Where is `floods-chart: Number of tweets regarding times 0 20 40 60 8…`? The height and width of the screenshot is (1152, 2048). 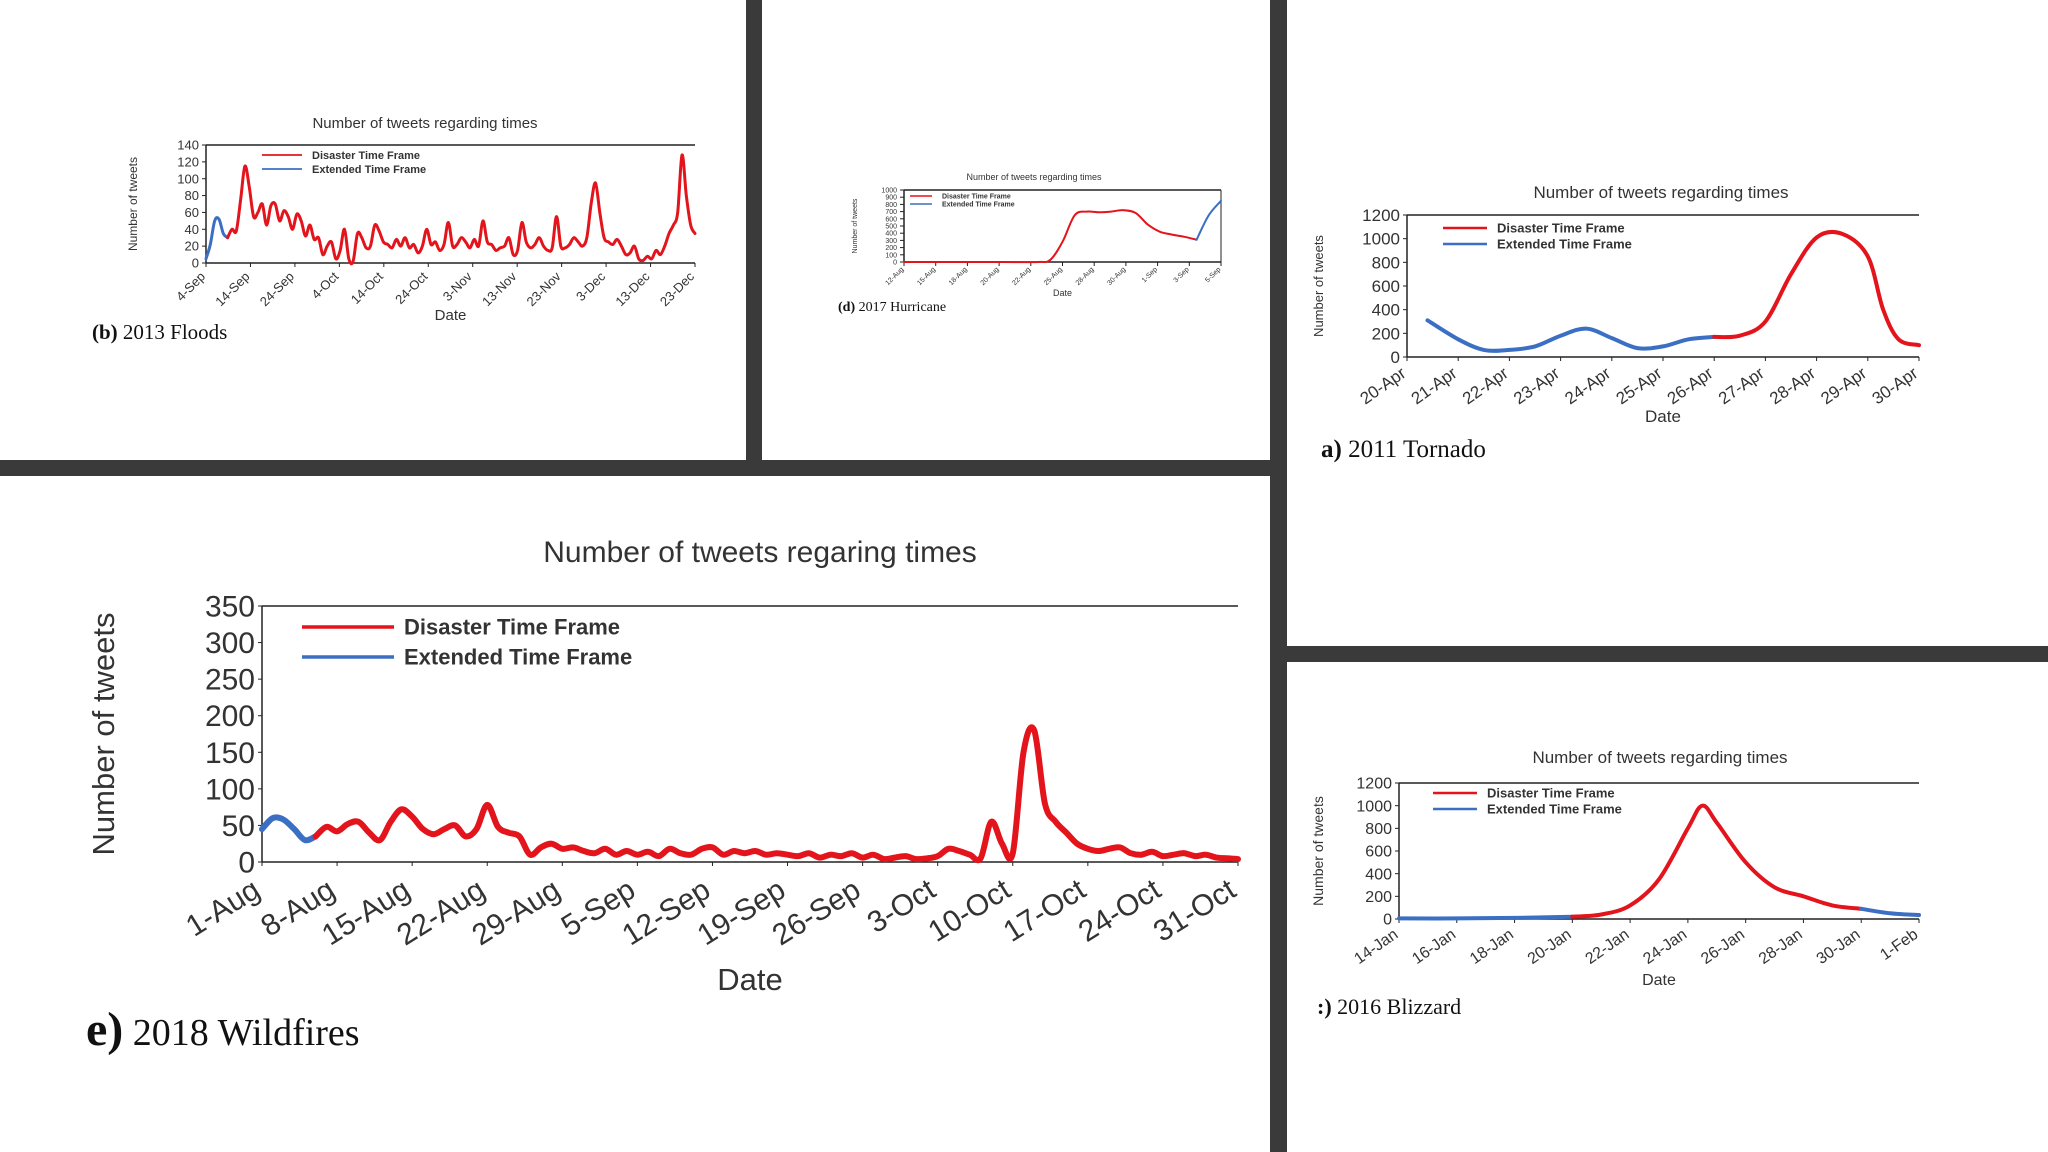
floods-chart: Number of tweets regarding times 0 20 40 60 8… is located at coordinates (412, 219).